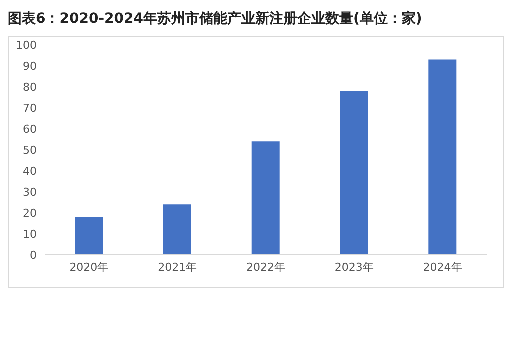  Describe the element at coordinates (30, 108) in the screenshot. I see `y-tick-label: 70` at that location.